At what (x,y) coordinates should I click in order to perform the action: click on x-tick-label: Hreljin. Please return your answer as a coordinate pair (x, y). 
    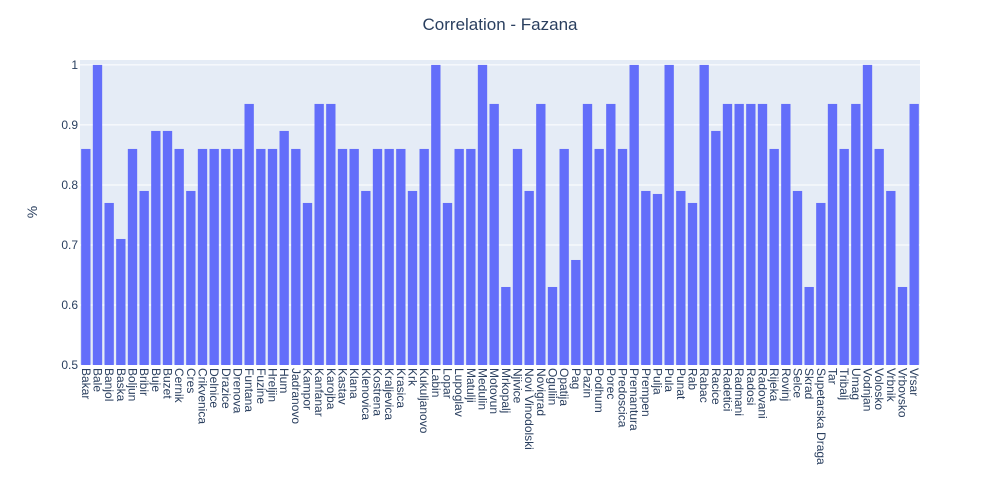
    Looking at the image, I should click on (273, 385).